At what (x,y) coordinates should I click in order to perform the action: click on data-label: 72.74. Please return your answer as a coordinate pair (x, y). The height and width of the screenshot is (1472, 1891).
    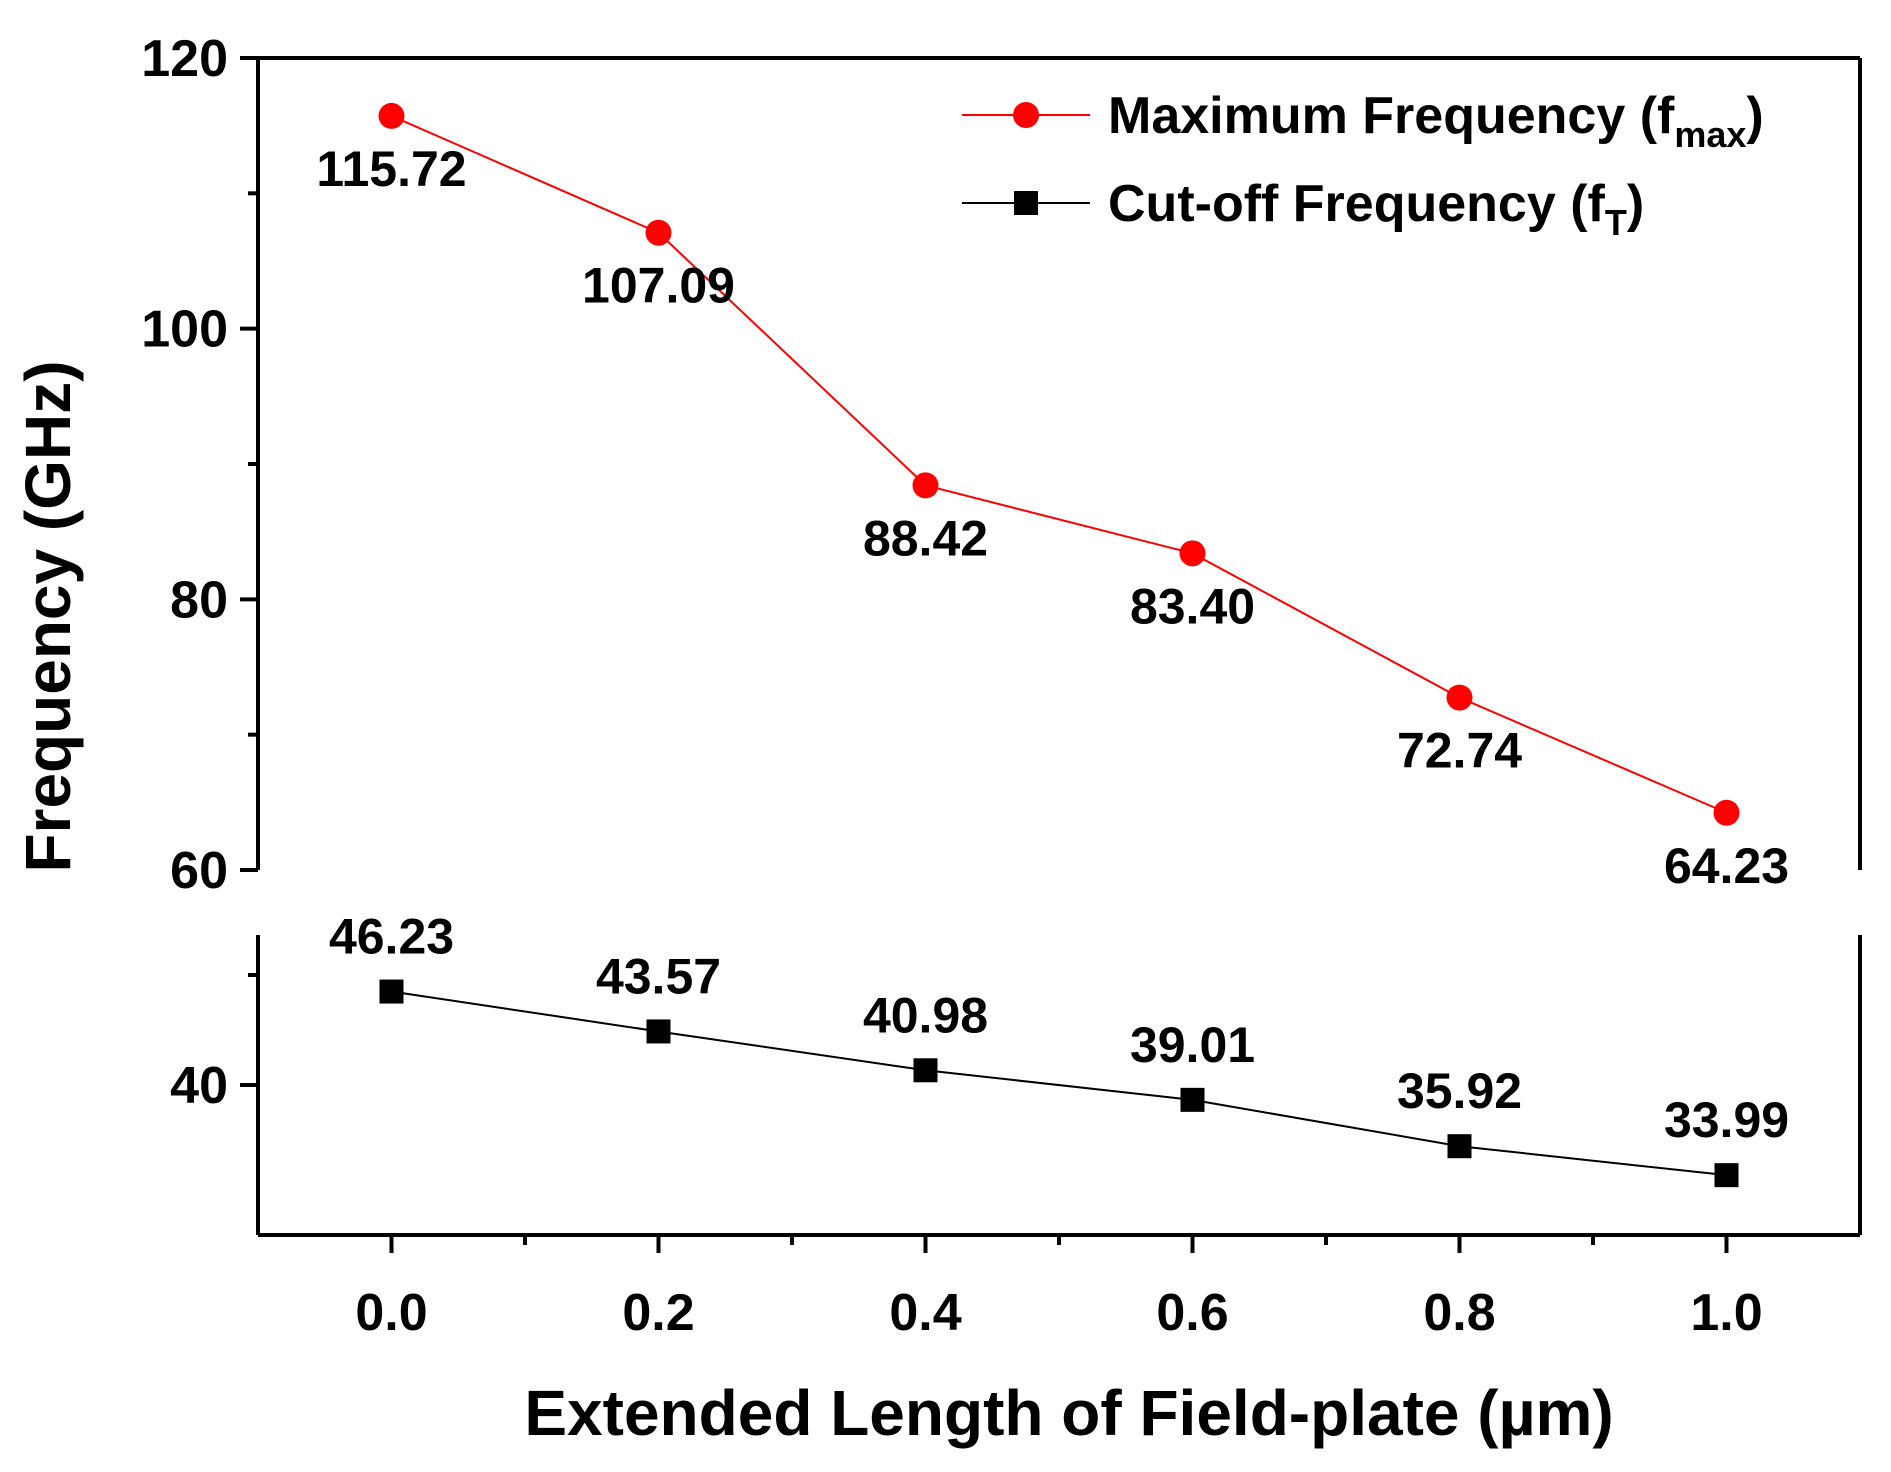
    Looking at the image, I should click on (1459, 751).